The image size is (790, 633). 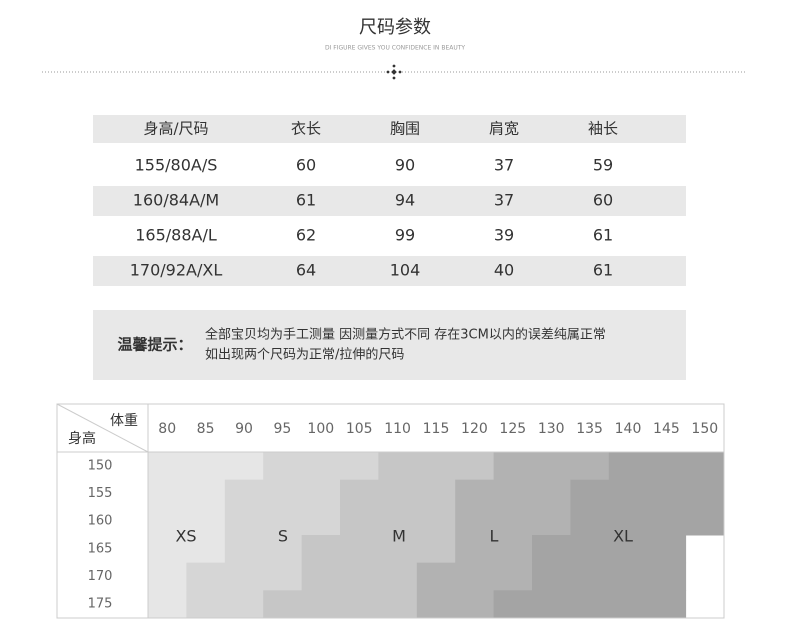 I want to click on height-label: 170, so click(x=100, y=576).